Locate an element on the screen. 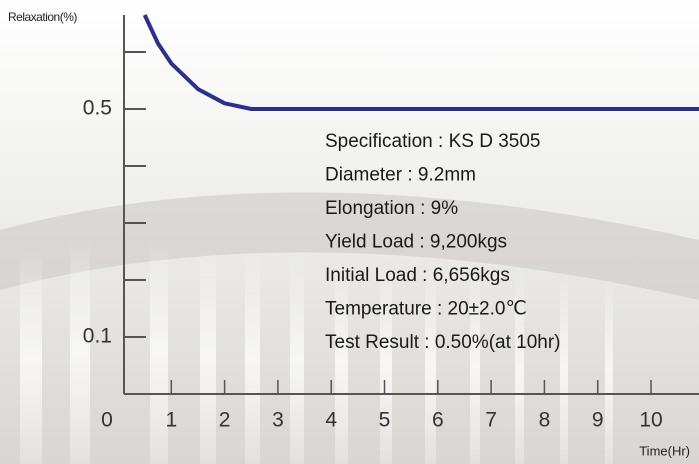 The height and width of the screenshot is (464, 699). spec-note: Temperature : 20±2.0℃ is located at coordinates (426, 309).